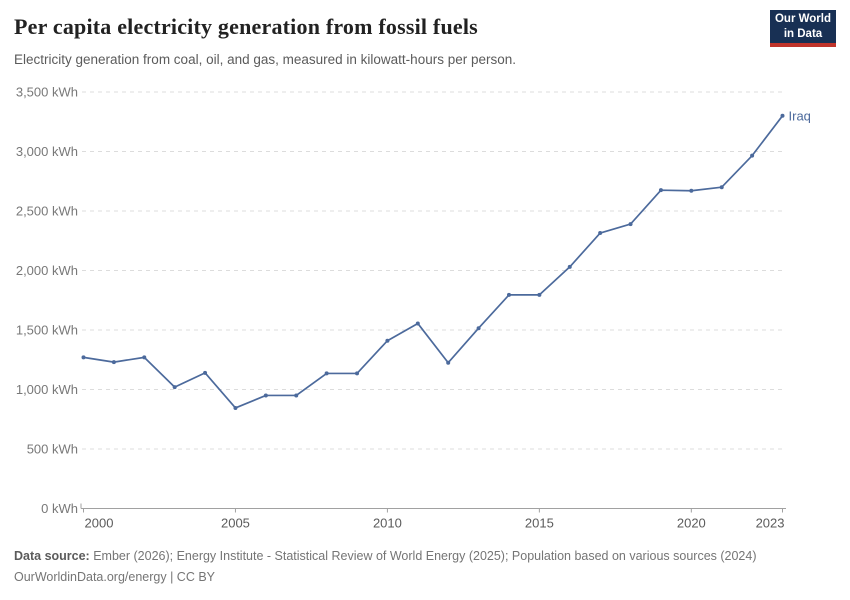  What do you see at coordinates (802, 19) in the screenshot?
I see `owid-logo-line1: Our World` at bounding box center [802, 19].